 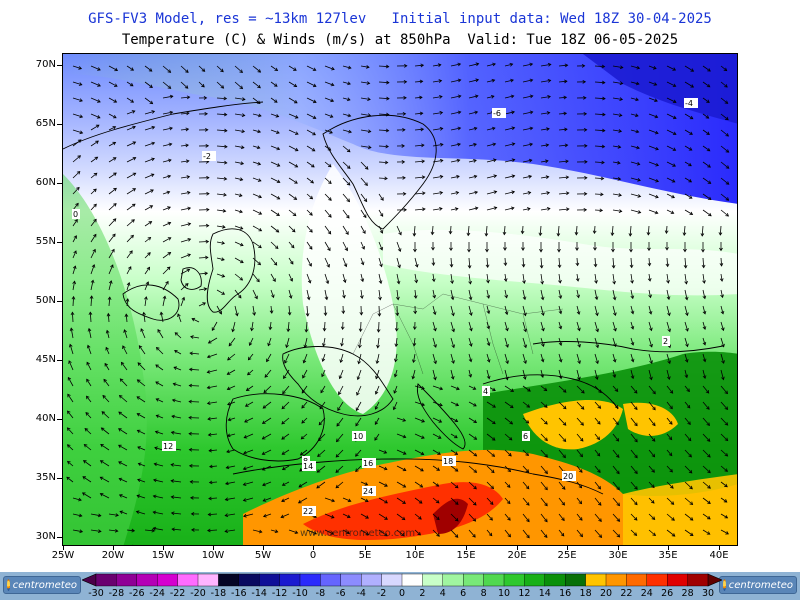 What do you see at coordinates (415, 555) in the screenshot?
I see `lon-label: 10E` at bounding box center [415, 555].